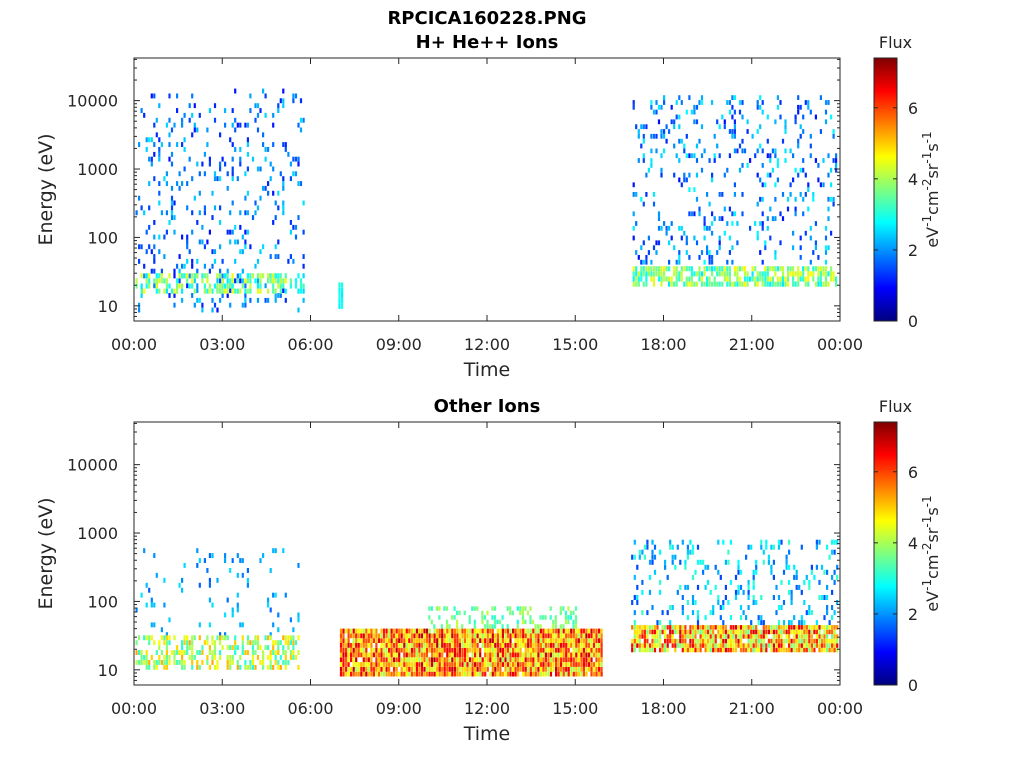 This screenshot has width=1024, height=768. I want to click on y-tick-label: 10, so click(108, 306).